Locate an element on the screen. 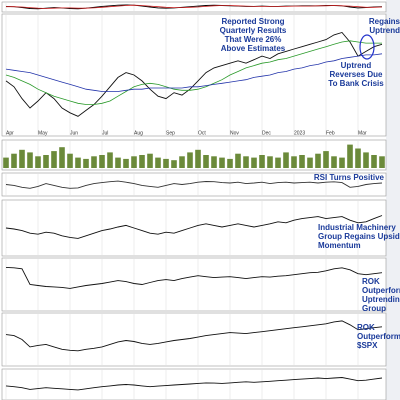 This screenshot has width=400, height=400. annotation: $SPX is located at coordinates (367, 345).